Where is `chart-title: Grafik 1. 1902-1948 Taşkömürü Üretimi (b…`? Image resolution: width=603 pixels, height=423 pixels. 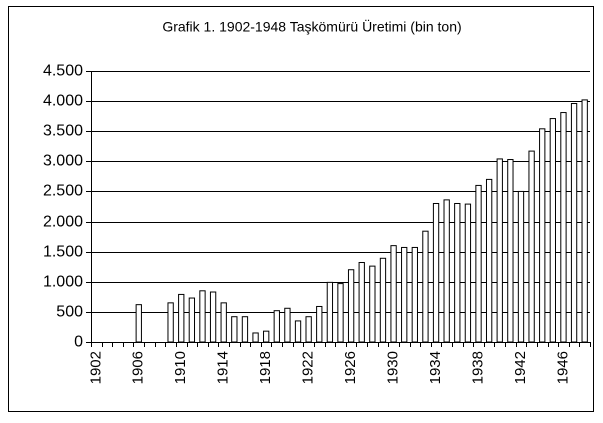
chart-title: Grafik 1. 1902-1948 Taşkömürü Üretimi (b… is located at coordinates (311, 26).